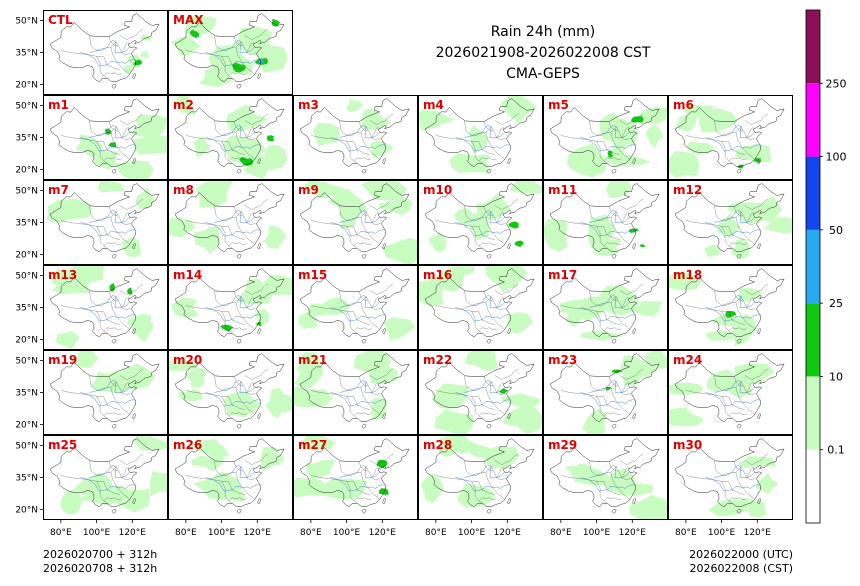 Image resolution: width=860 pixels, height=586 pixels. Describe the element at coordinates (230, 137) in the screenshot. I see `panel-m2: m2` at that location.